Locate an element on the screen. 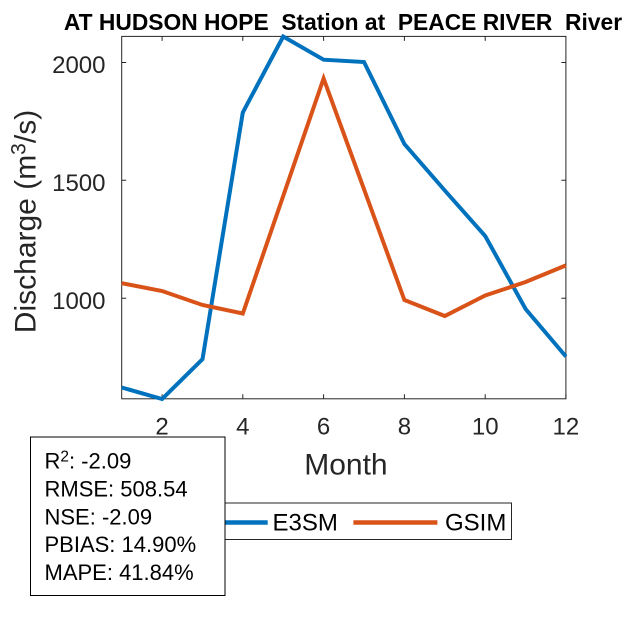 The width and height of the screenshot is (625, 630). svg-text: GSIM is located at coordinates (475, 523).